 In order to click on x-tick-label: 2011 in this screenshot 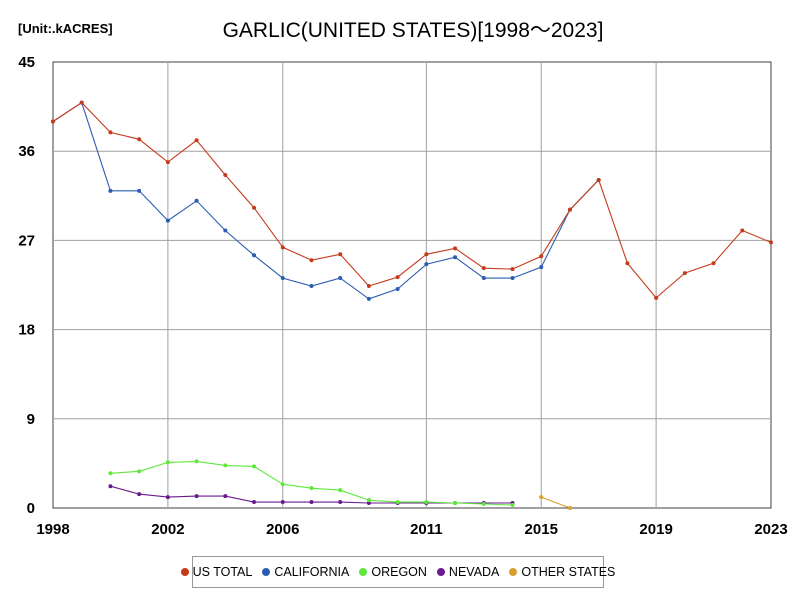, I will do `click(426, 529)`.